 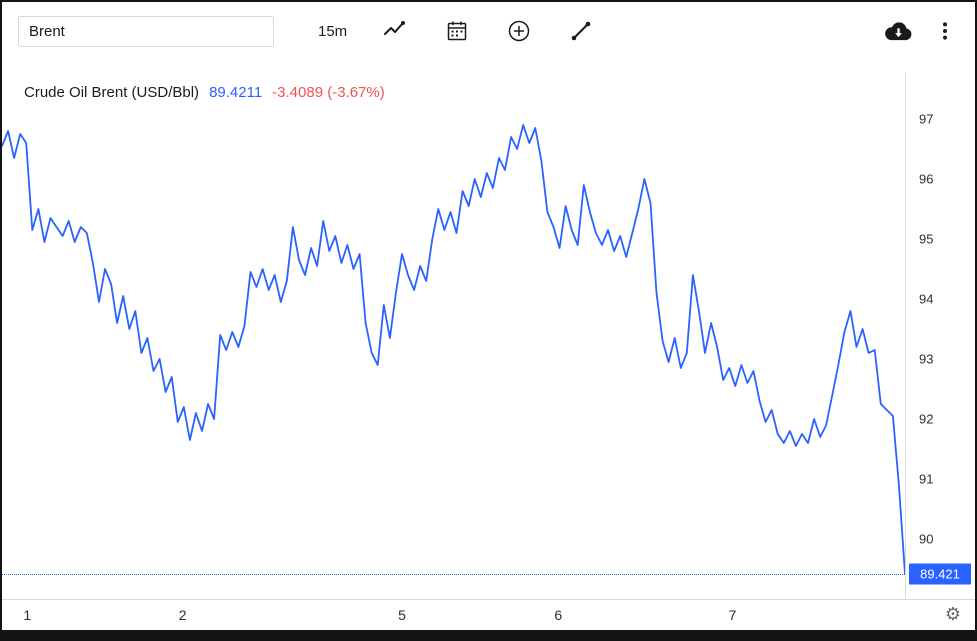 What do you see at coordinates (27, 615) in the screenshot?
I see `x-tick-label: 1` at bounding box center [27, 615].